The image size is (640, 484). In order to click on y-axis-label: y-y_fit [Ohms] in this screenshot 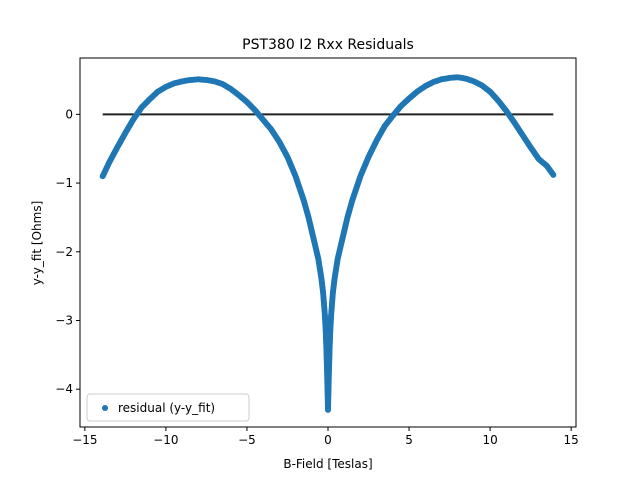, I will do `click(37, 243)`.